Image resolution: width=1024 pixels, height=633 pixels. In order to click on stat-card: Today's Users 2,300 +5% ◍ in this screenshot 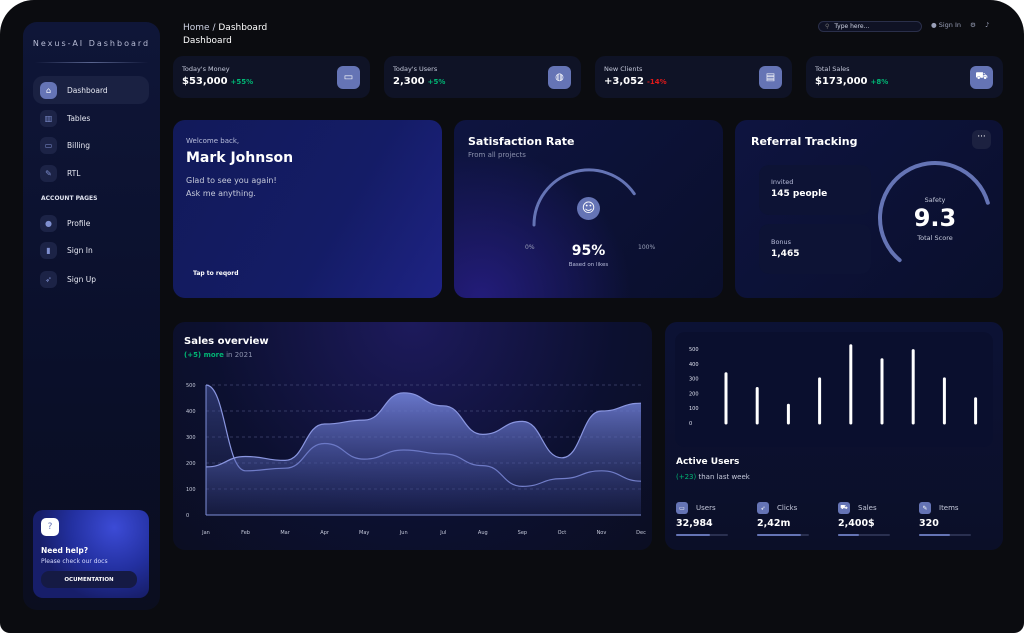, I will do `click(482, 77)`.